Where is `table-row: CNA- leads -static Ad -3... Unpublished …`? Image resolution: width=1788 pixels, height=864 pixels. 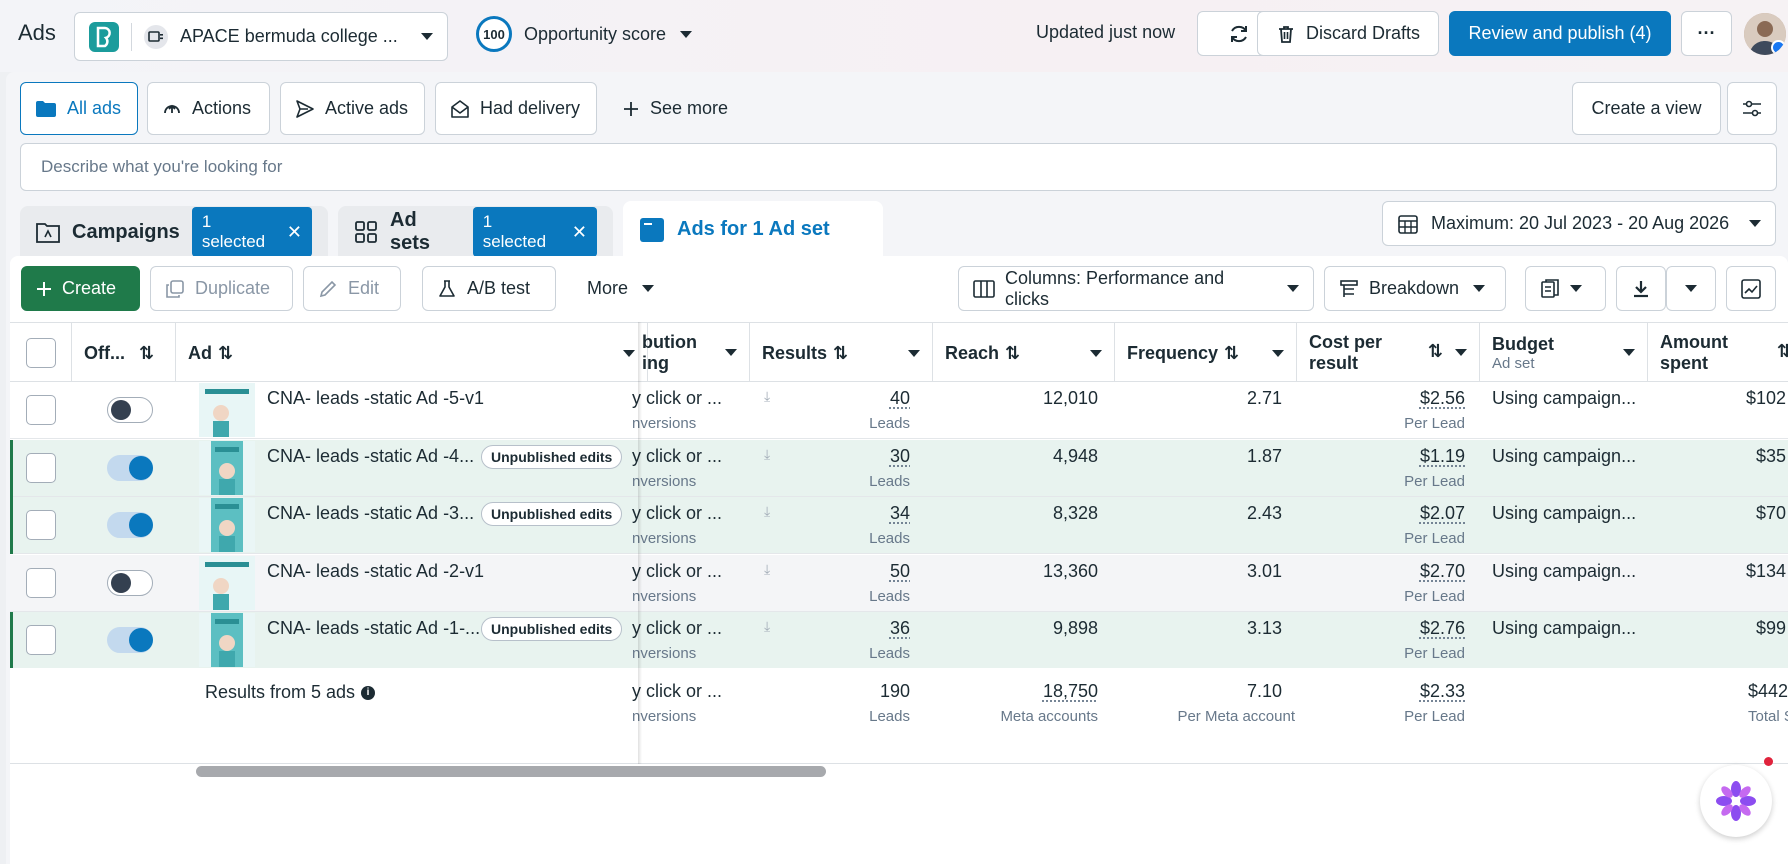
table-row: CNA- leads -static Ad -3... Unpublished … is located at coordinates (899, 525).